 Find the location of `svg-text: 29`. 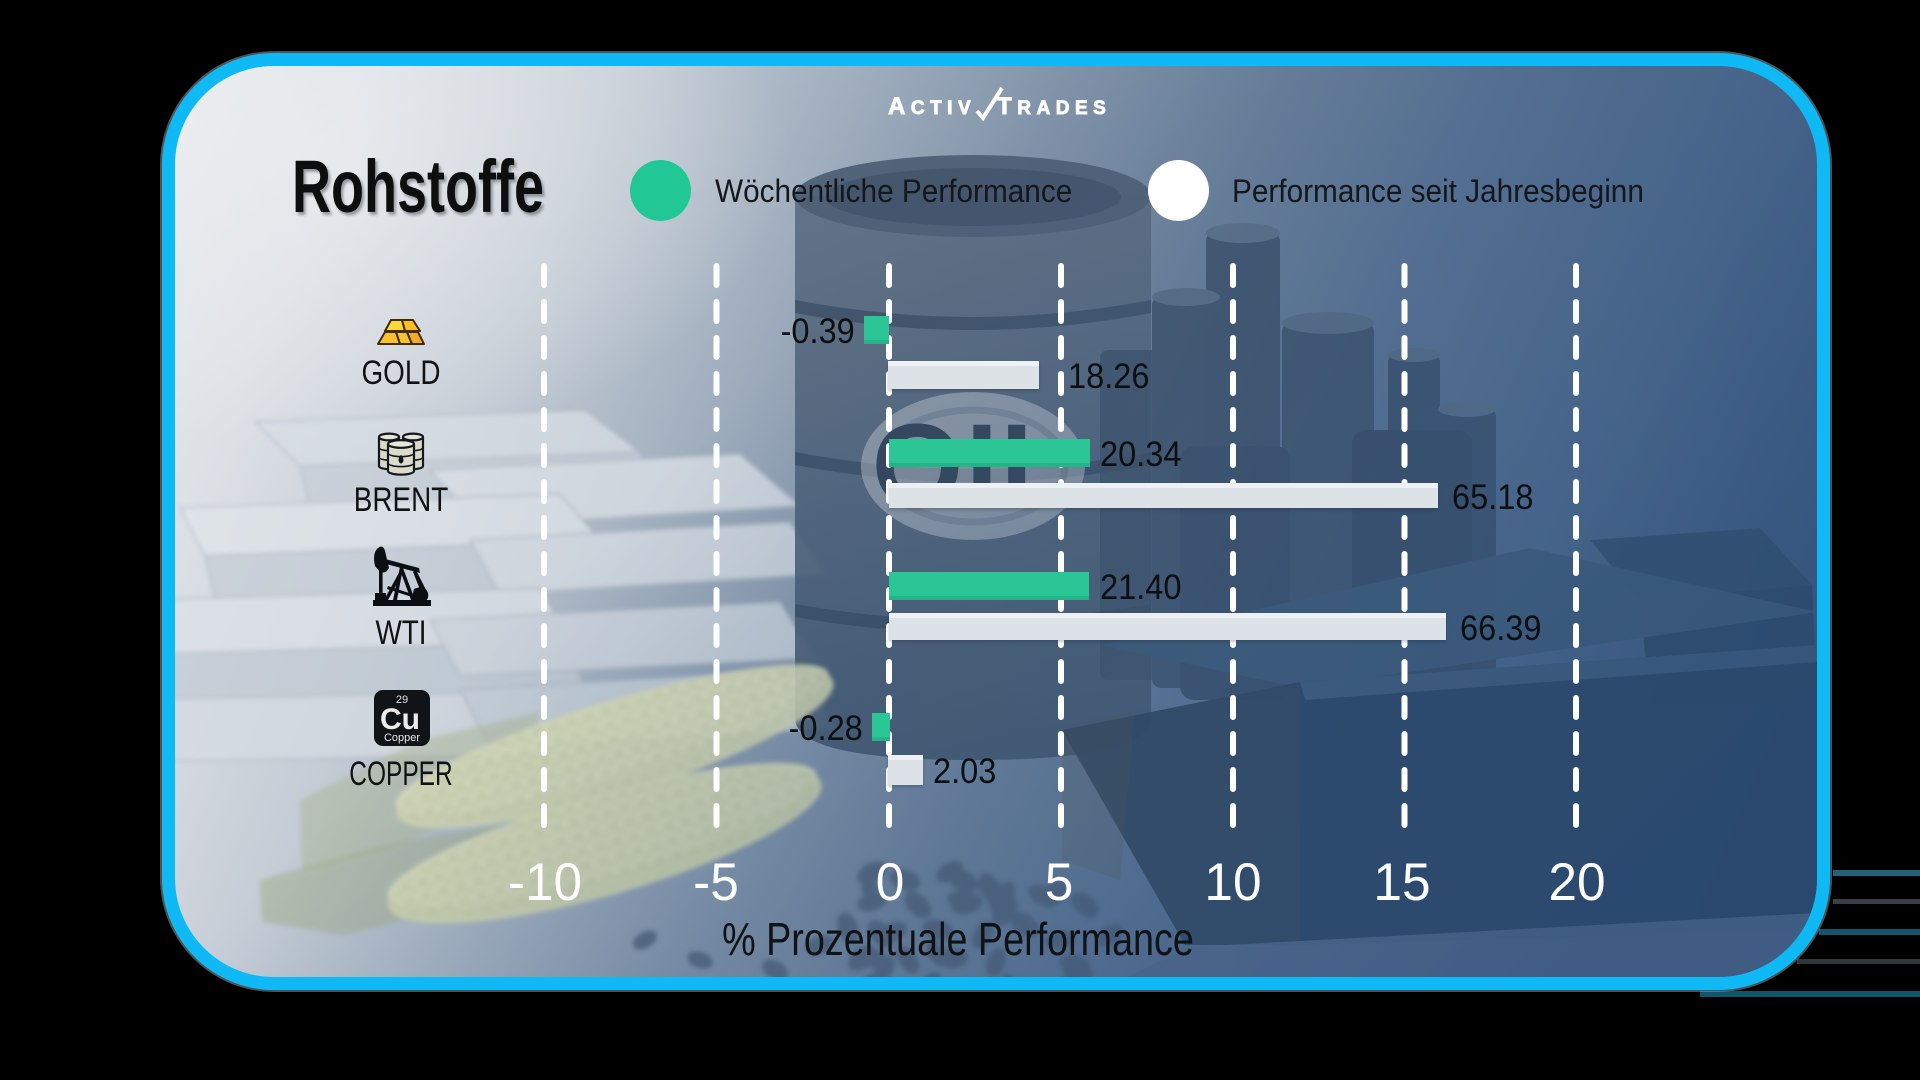

svg-text: 29 is located at coordinates (402, 700).